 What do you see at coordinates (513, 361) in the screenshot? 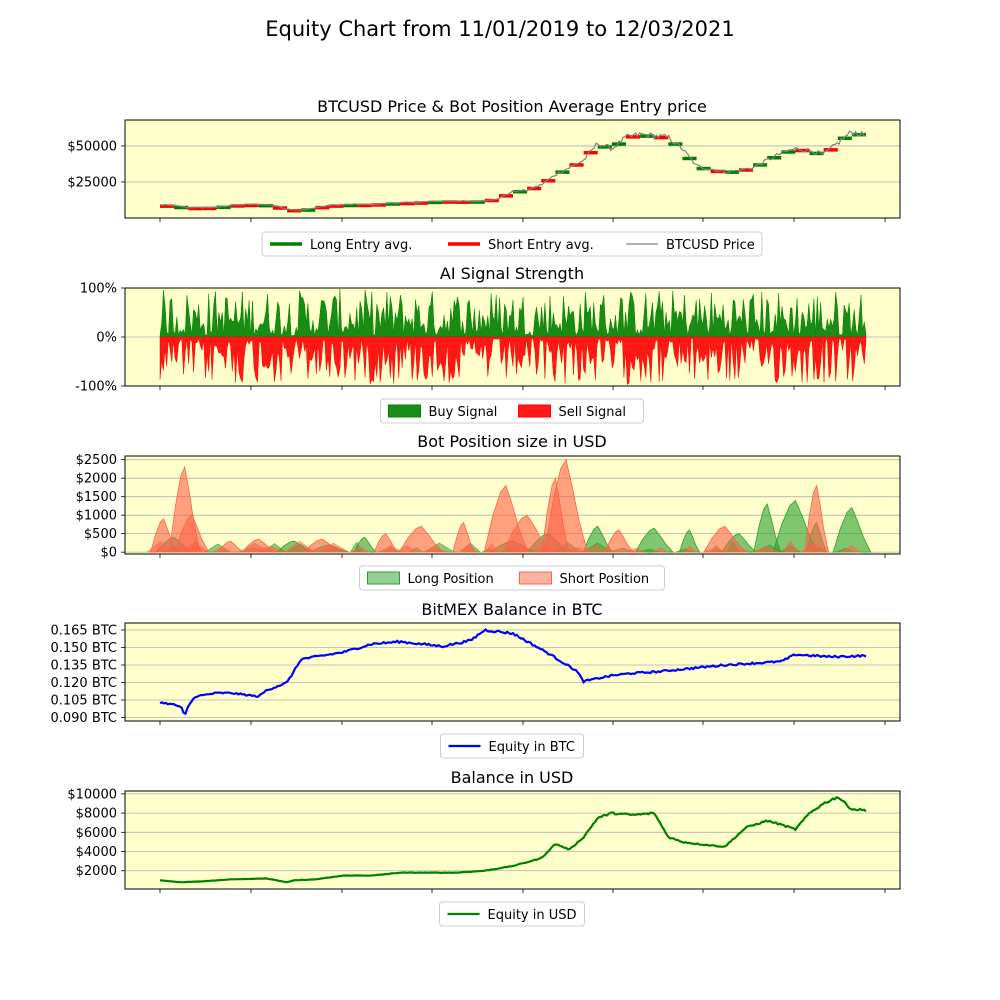
I see `sell-signal-area` at bounding box center [513, 361].